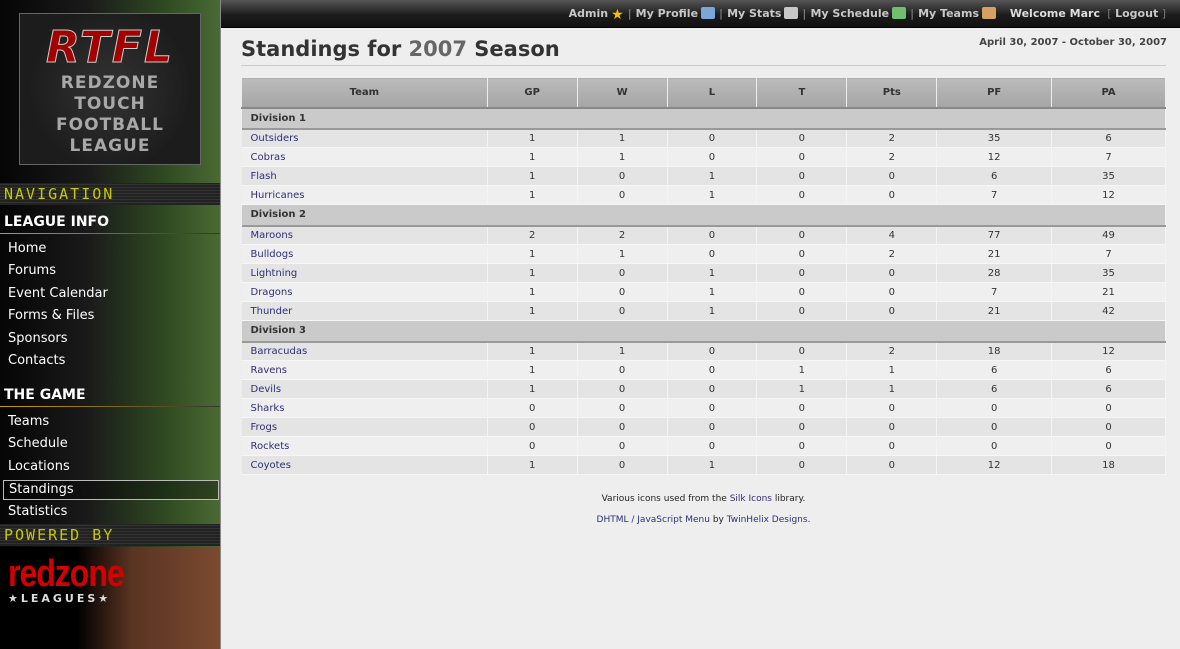 The width and height of the screenshot is (1180, 649). Describe the element at coordinates (1108, 157) in the screenshot. I see `cell-pa: 7` at that location.